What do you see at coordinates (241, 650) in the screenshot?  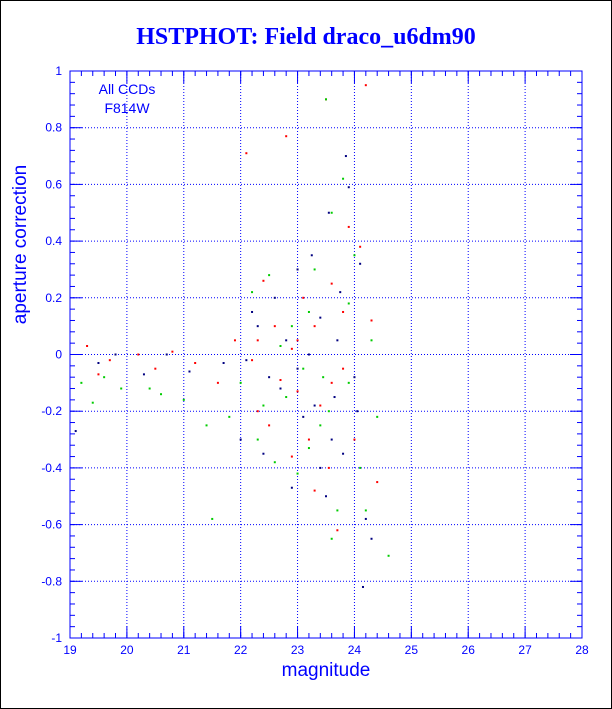 I see `x-tick-label: 22` at bounding box center [241, 650].